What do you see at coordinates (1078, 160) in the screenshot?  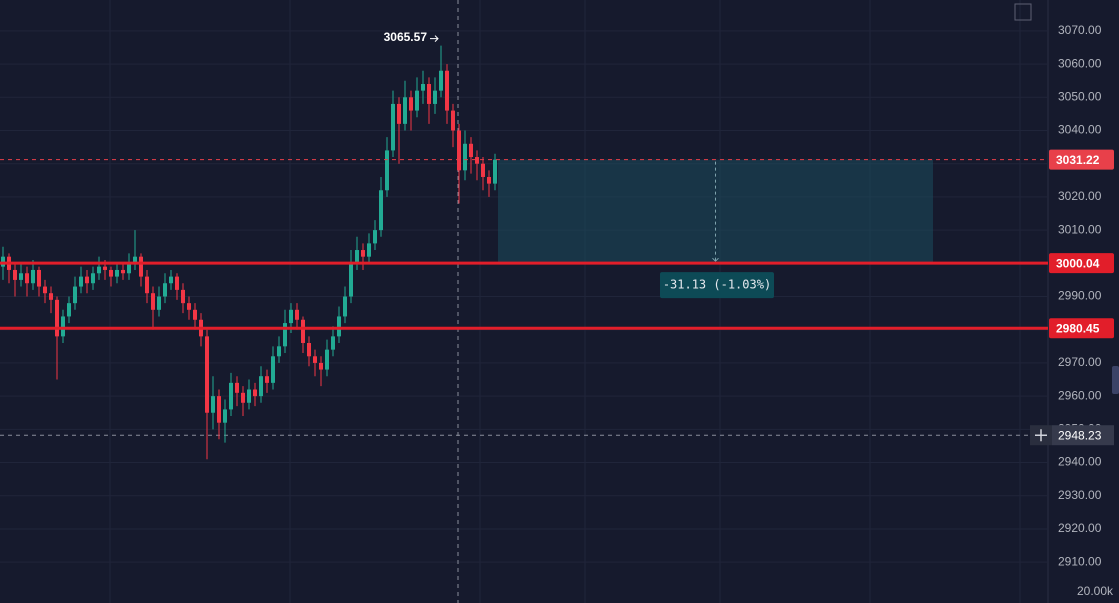 I see `price-label: 3031.22` at bounding box center [1078, 160].